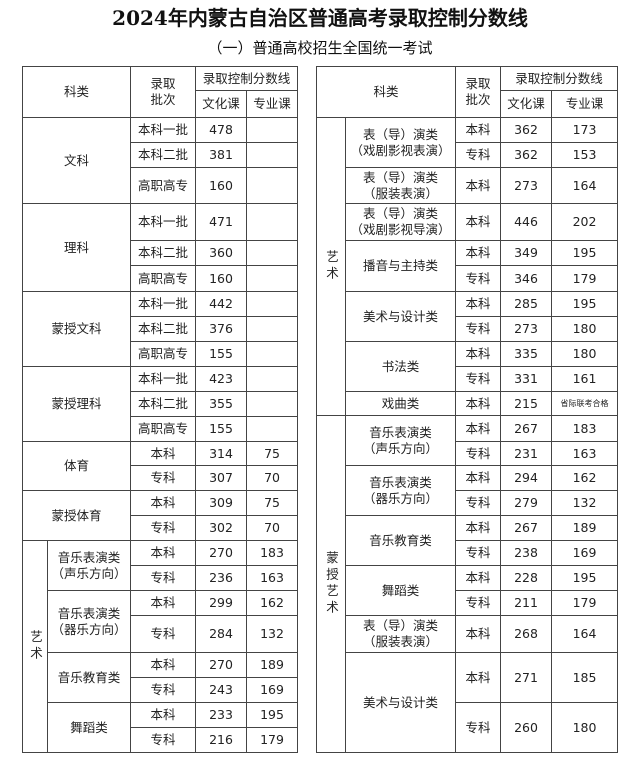 This screenshot has height=764, width=640. Describe the element at coordinates (526, 634) in the screenshot. I see `culture-score-cell: 268` at that location.